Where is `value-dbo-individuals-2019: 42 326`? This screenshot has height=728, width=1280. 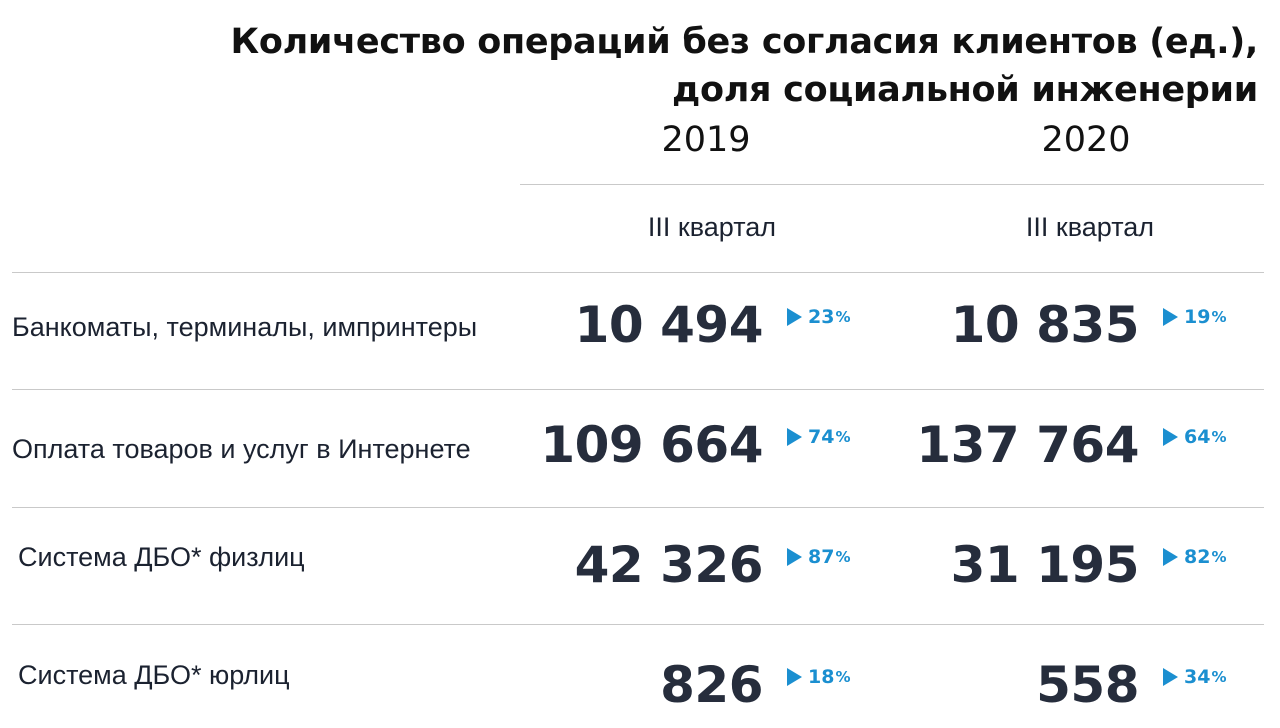
value-dbo-individuals-2019: 42 326 is located at coordinates (669, 565).